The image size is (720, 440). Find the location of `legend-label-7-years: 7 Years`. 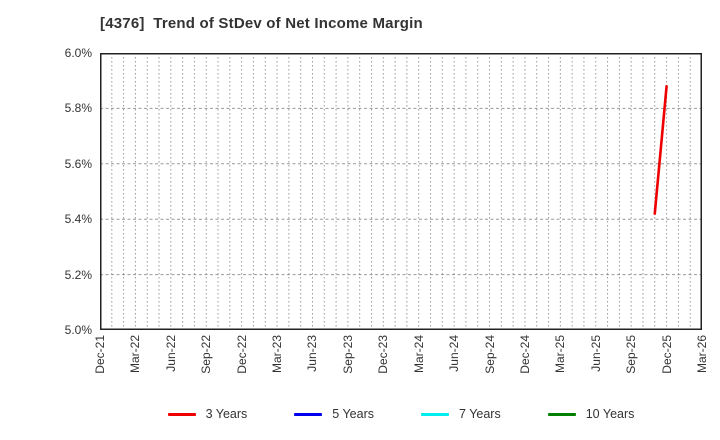

legend-label-7-years: 7 Years is located at coordinates (480, 414).